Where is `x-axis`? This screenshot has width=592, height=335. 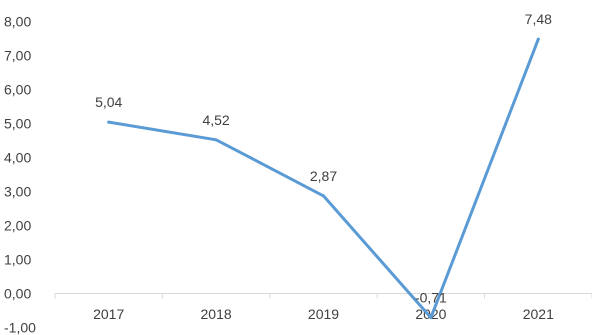
x-axis is located at coordinates (323, 296).